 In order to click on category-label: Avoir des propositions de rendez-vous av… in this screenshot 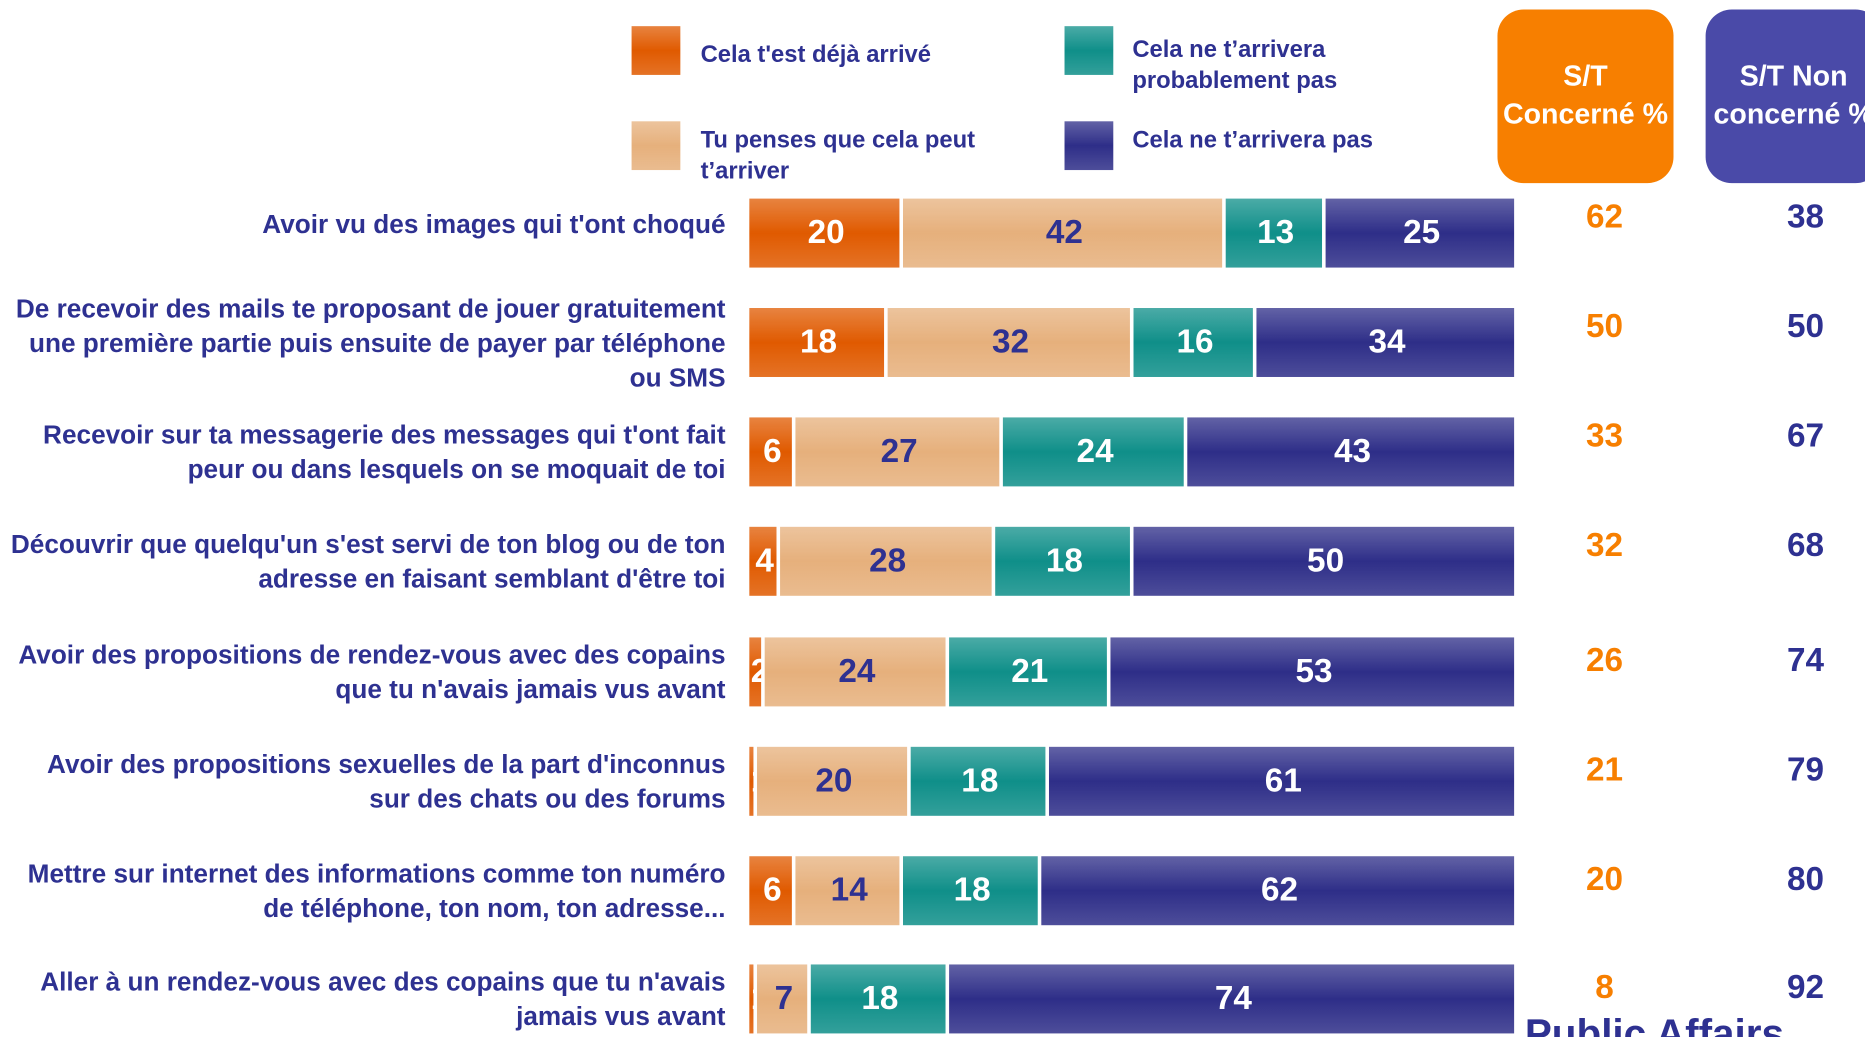, I will do `click(372, 672)`.